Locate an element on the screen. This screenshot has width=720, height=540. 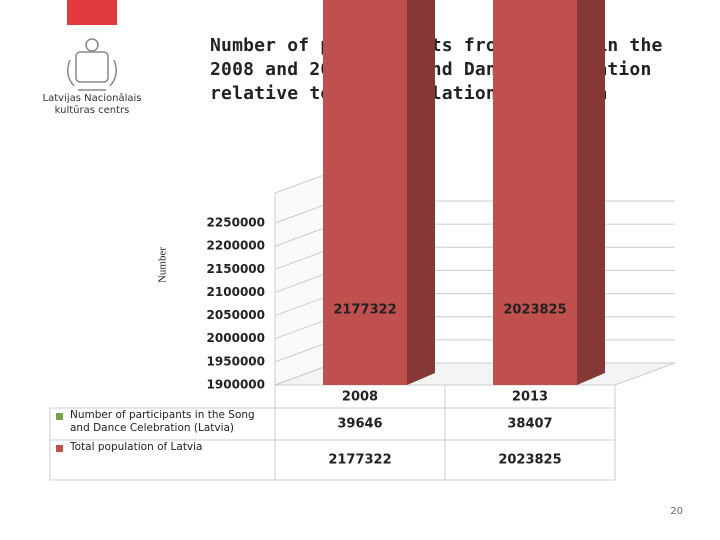
table-value: 2177322 is located at coordinates (359, 460).